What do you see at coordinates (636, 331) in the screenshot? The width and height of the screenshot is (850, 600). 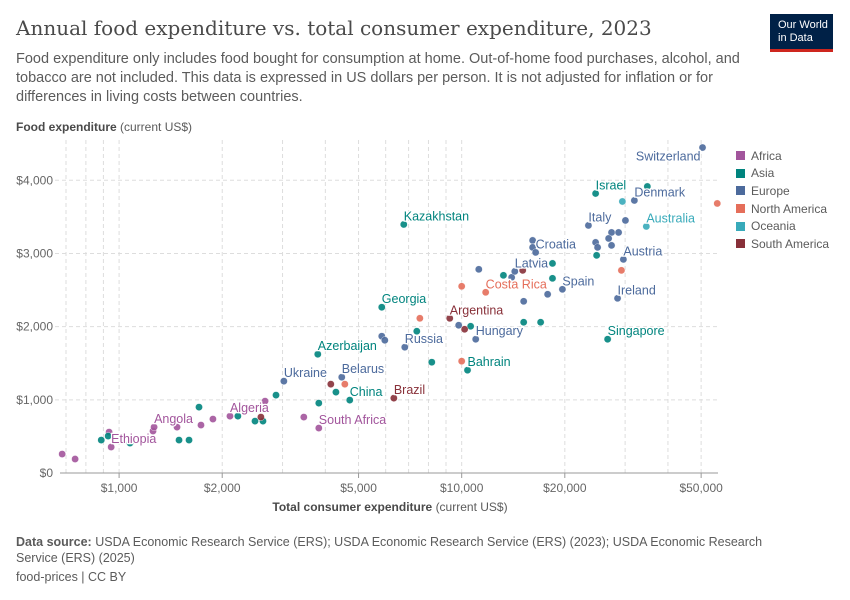 I see `point-label: Singapore` at bounding box center [636, 331].